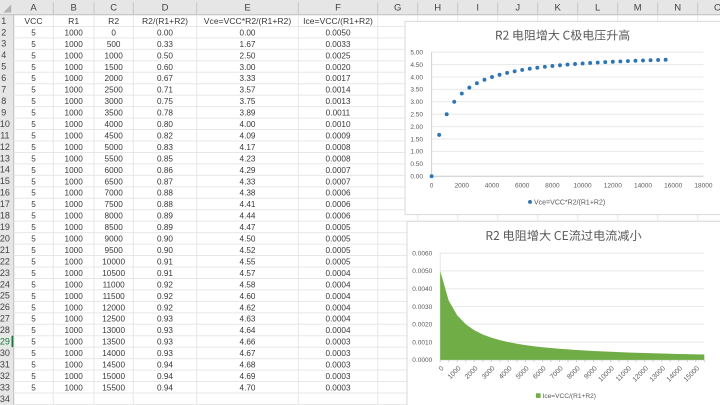 The width and height of the screenshot is (720, 405). What do you see at coordinates (5, 170) in the screenshot?
I see `svg-text: 14` at bounding box center [5, 170].